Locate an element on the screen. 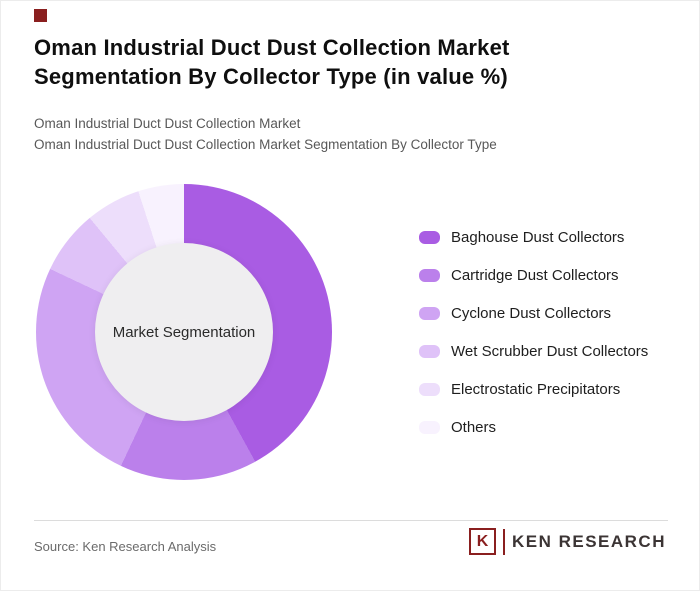  ken-research-logo: K KEN RESEARCH is located at coordinates (567, 541).